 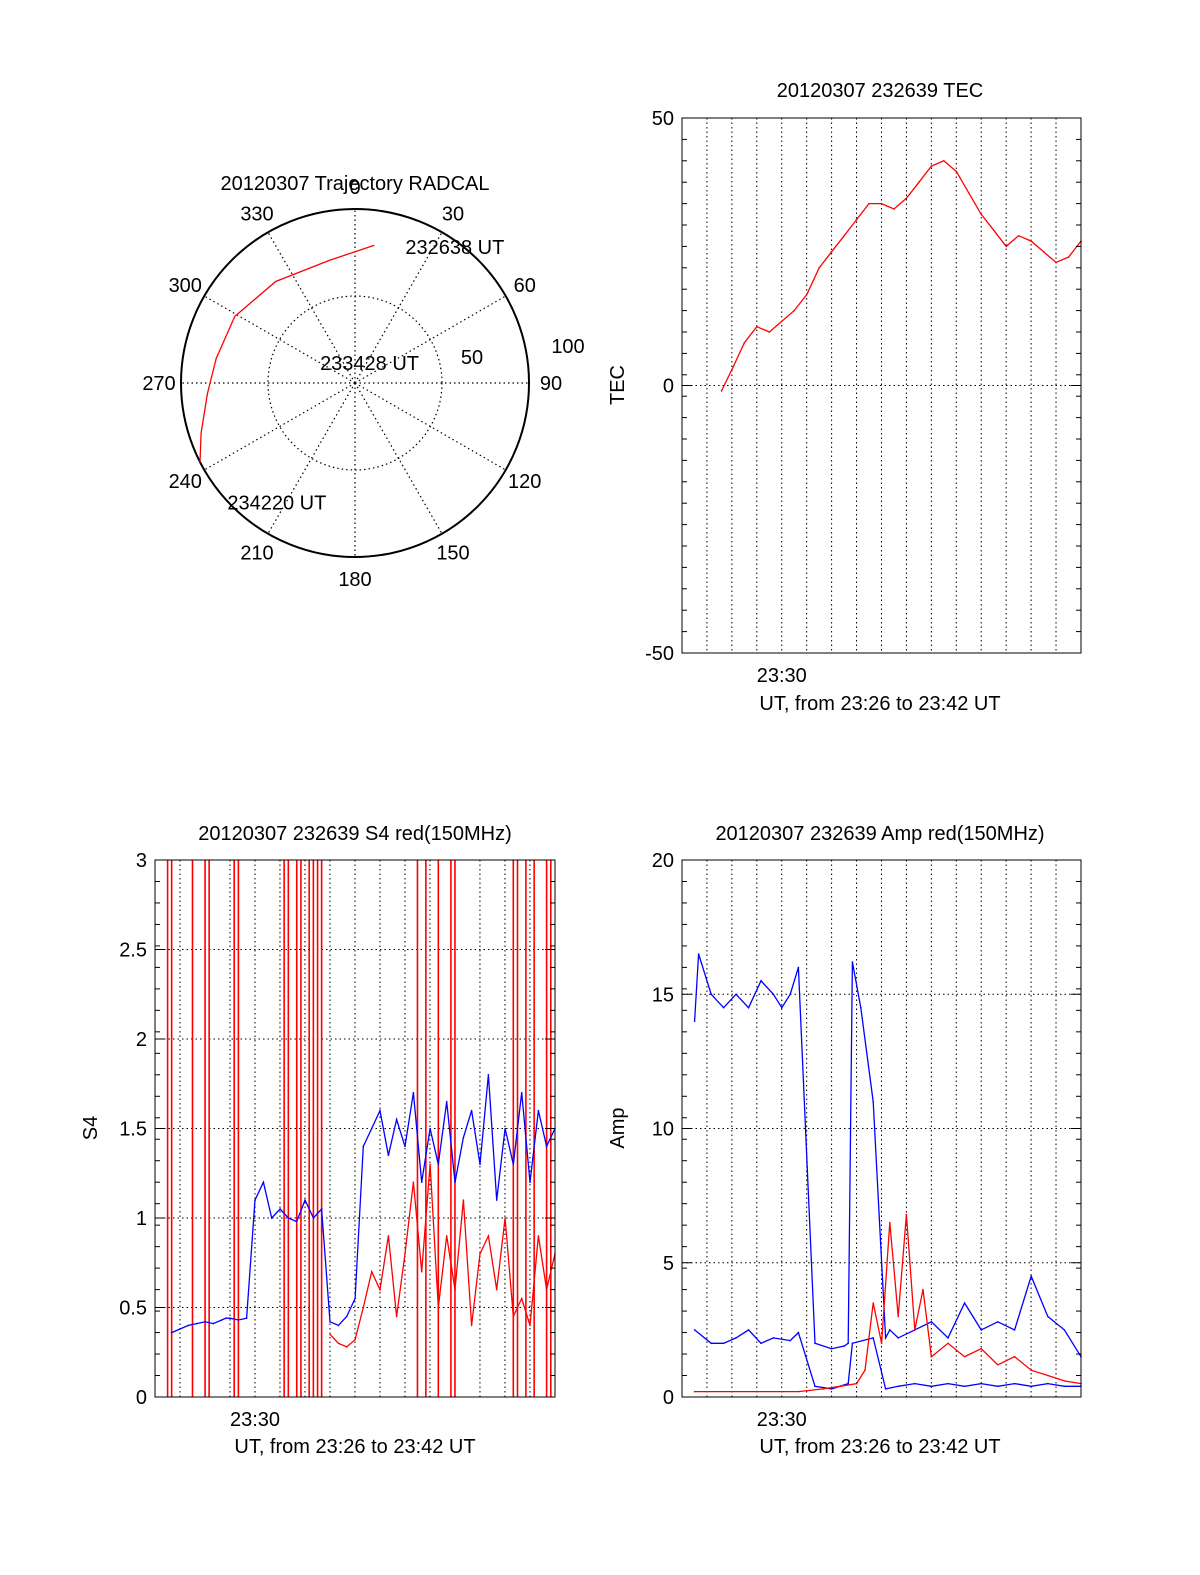 What do you see at coordinates (523, 352) in the screenshot?
I see `polar-radius-labels: 50 100` at bounding box center [523, 352].